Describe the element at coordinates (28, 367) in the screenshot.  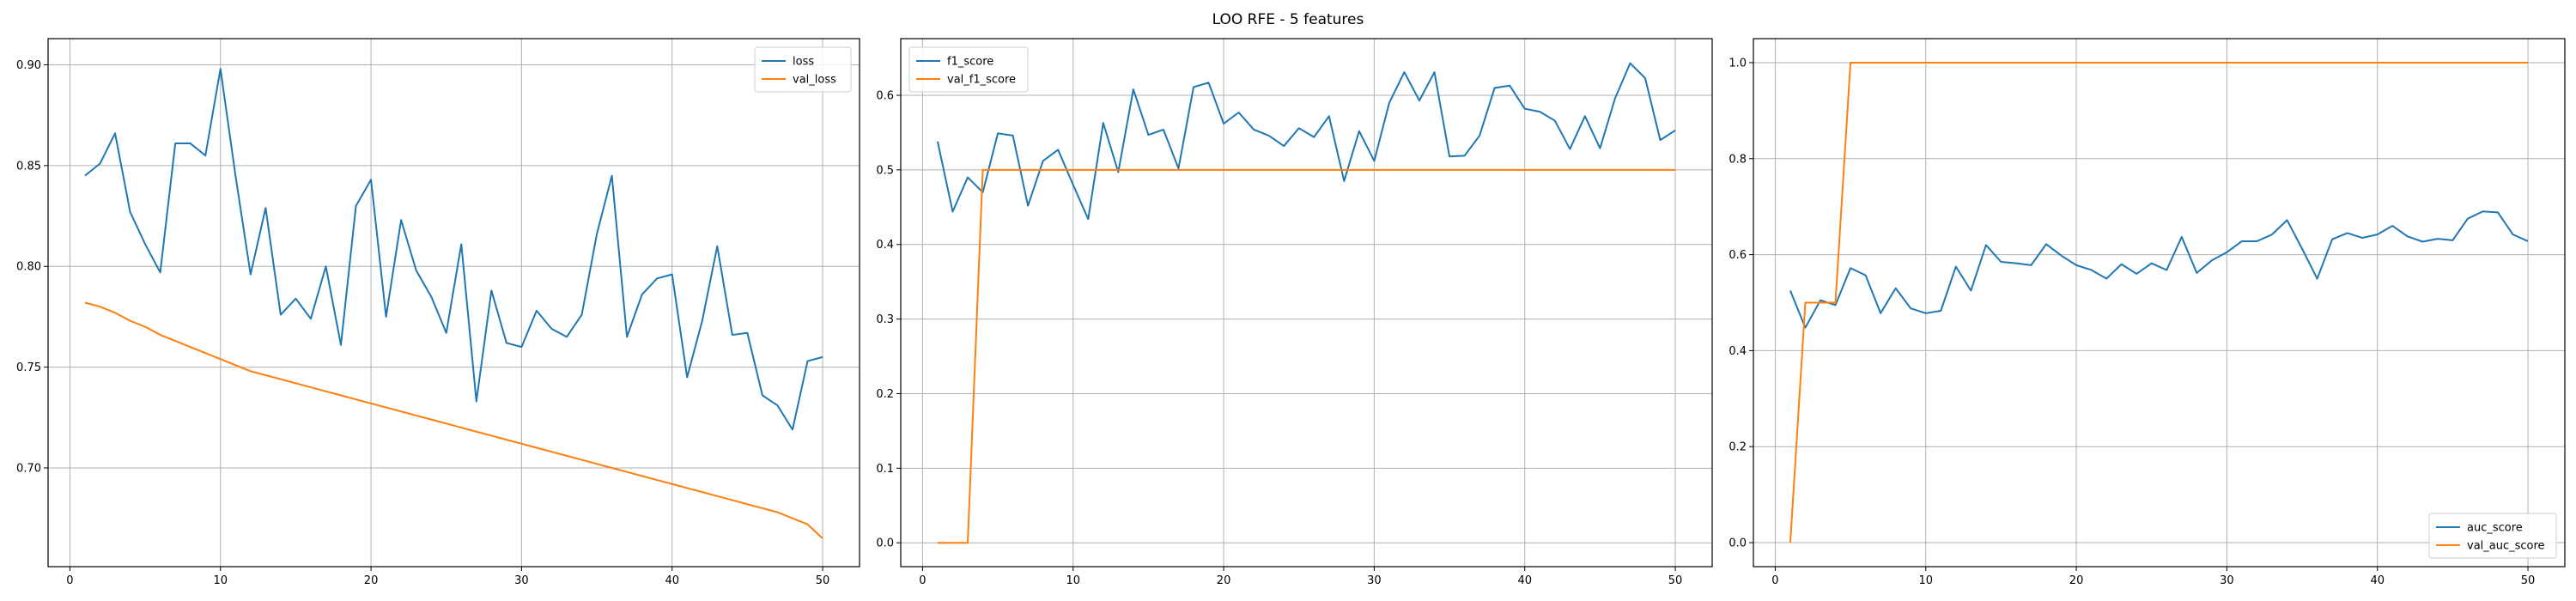
I see `y-tick-label: 0.75` at that location.